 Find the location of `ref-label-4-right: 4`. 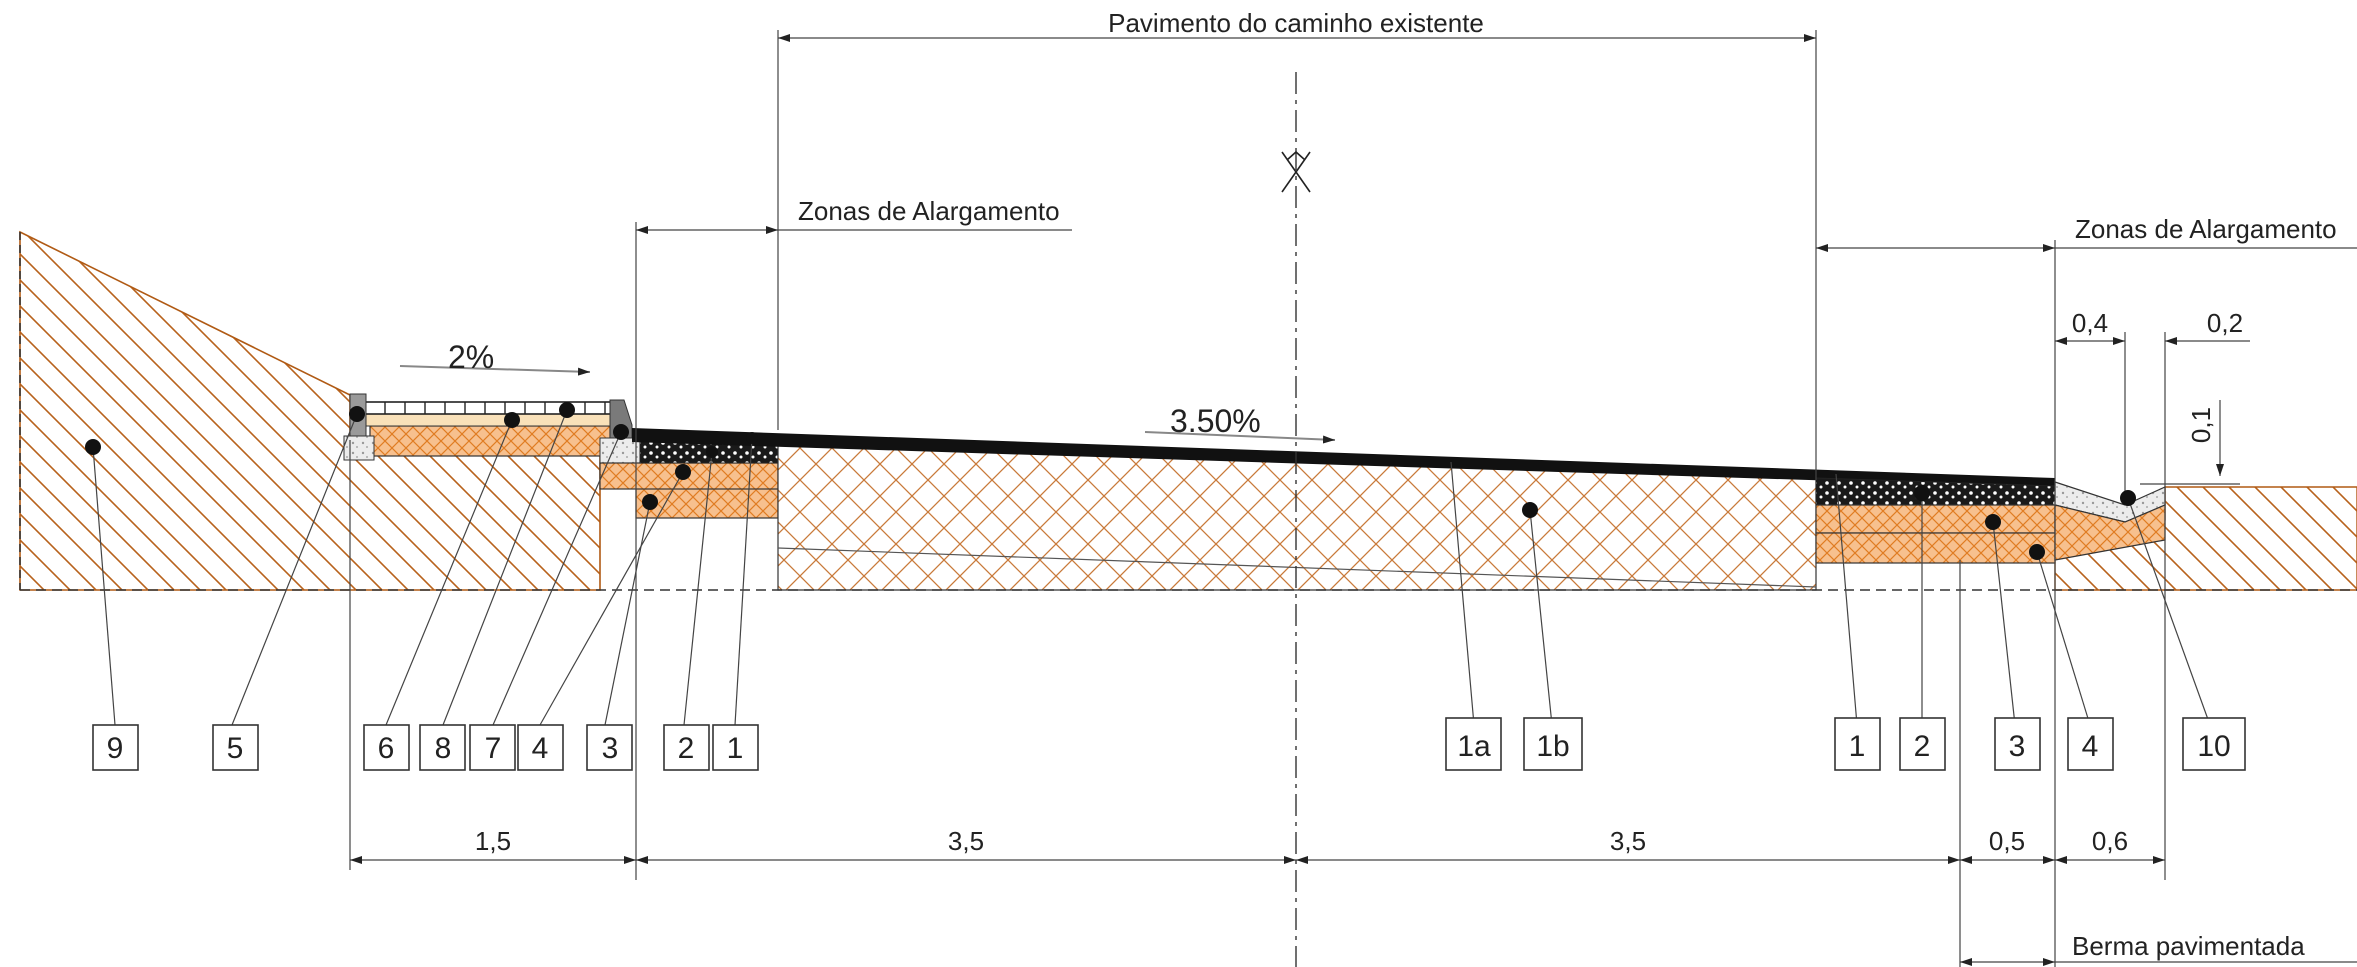

ref-label-4-right: 4 is located at coordinates (2090, 746).